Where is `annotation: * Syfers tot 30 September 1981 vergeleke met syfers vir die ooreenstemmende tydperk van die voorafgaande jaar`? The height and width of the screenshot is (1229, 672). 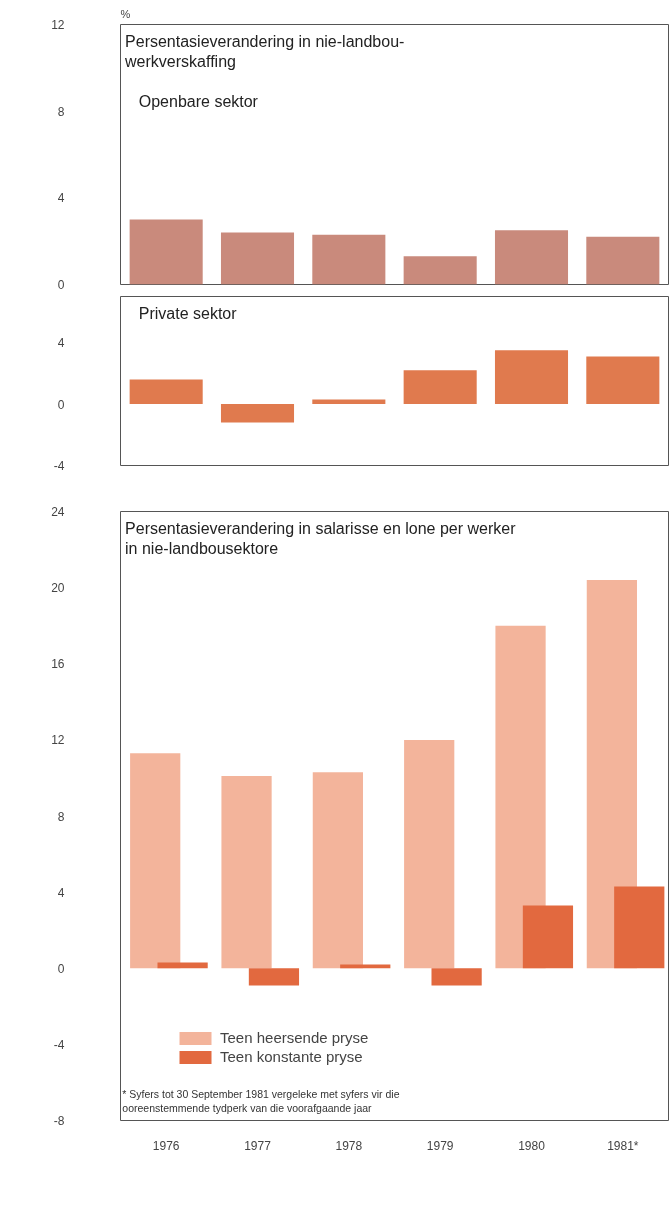
annotation: * Syfers tot 30 September 1981 vergeleke met syfers vir die ooreenstemmende tydperk van die voorafgaande jaar is located at coordinates (261, 1101).